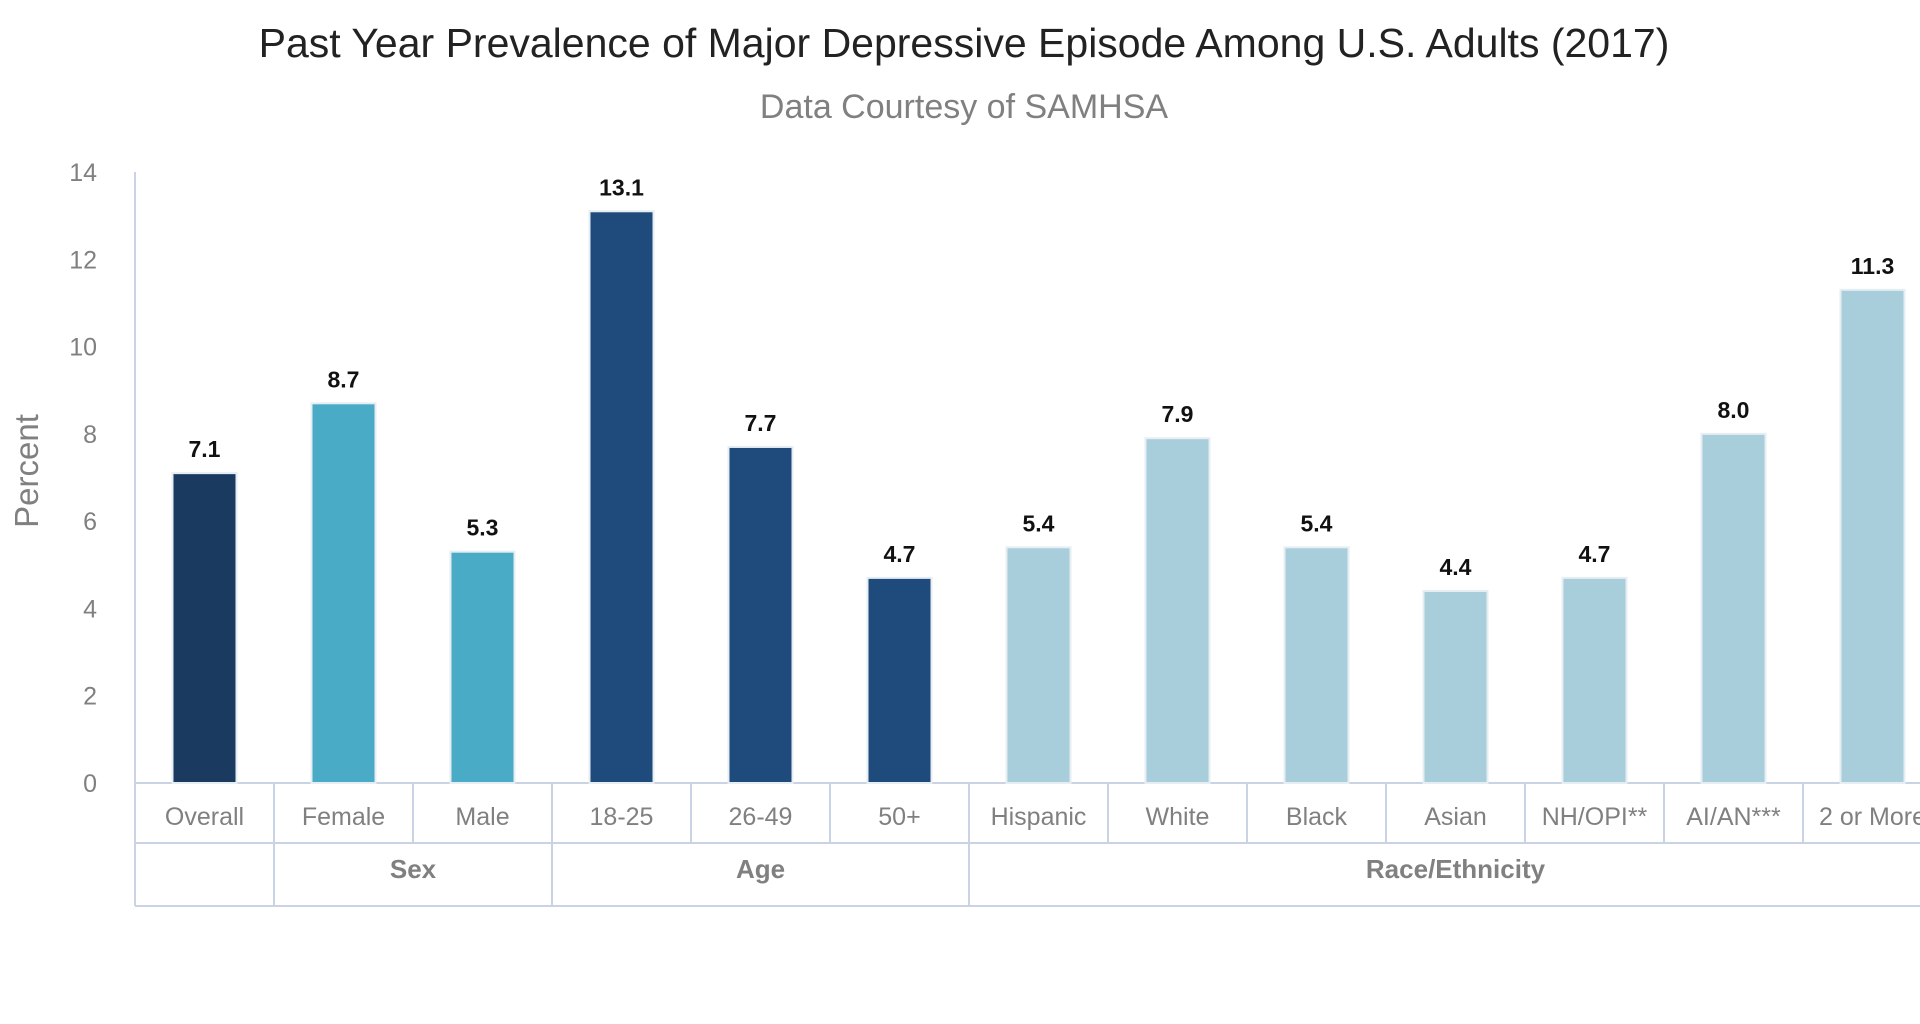  What do you see at coordinates (482, 817) in the screenshot?
I see `x-tick-label: Male` at bounding box center [482, 817].